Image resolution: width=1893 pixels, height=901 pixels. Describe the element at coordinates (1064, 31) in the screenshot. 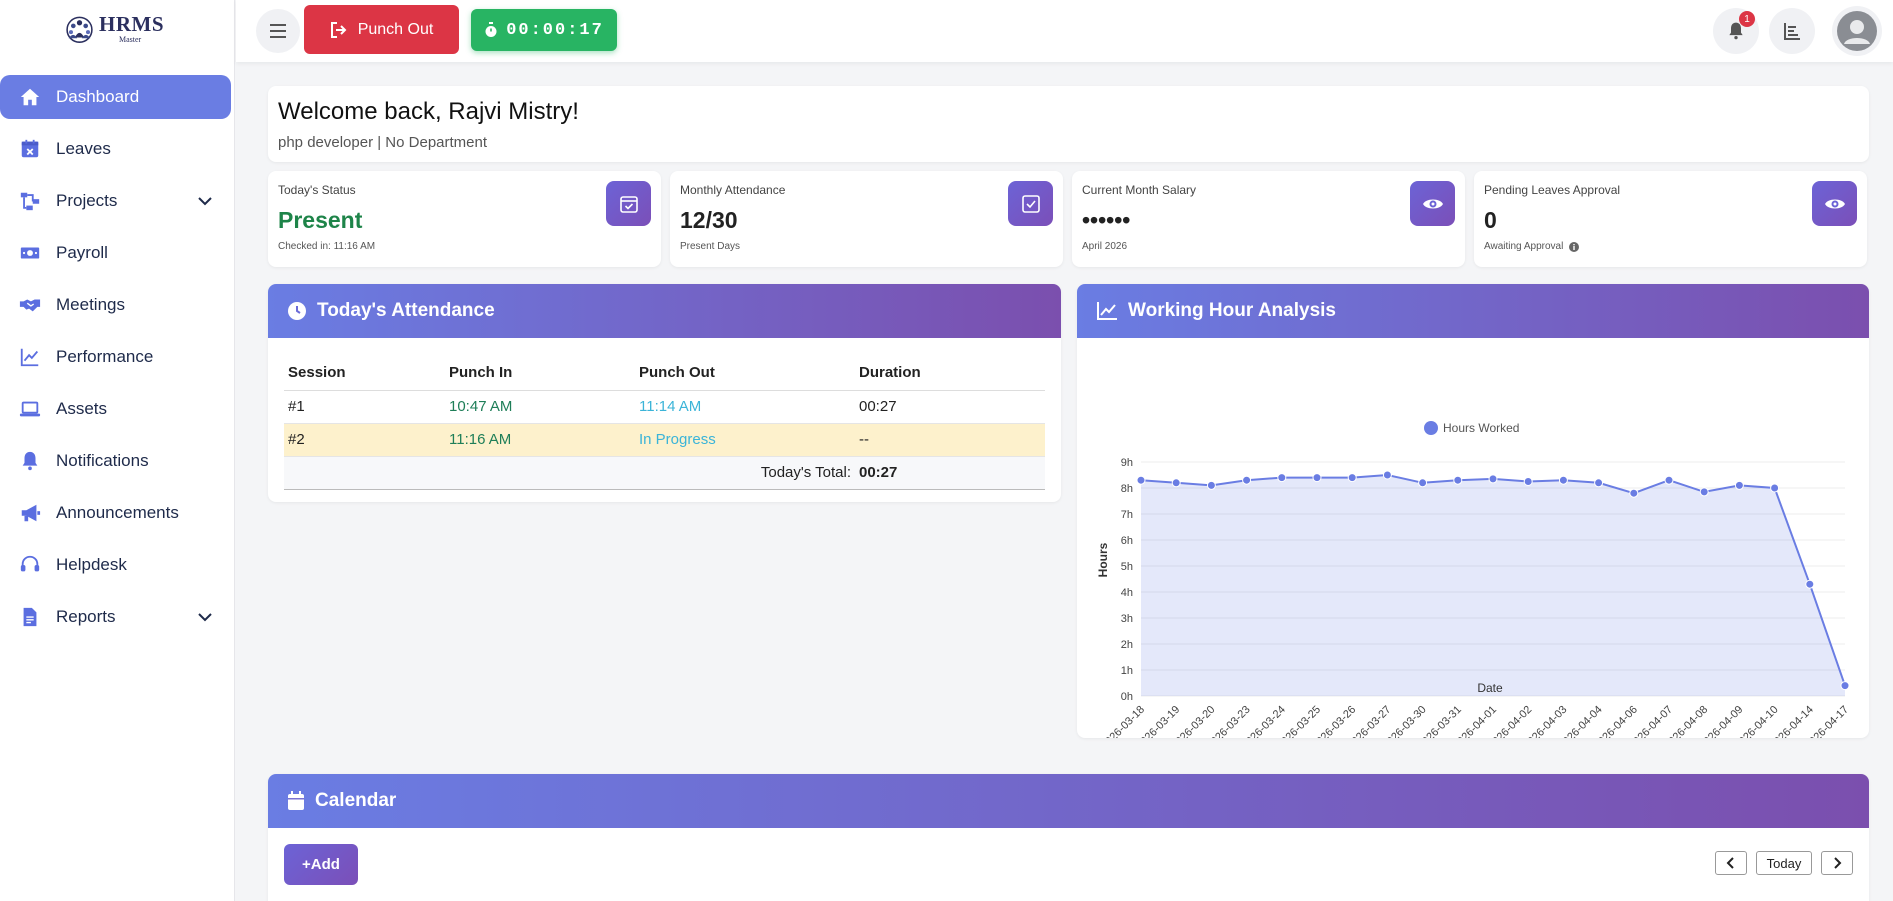

I see `topbar: Punch Out 00:00:17 1` at that location.